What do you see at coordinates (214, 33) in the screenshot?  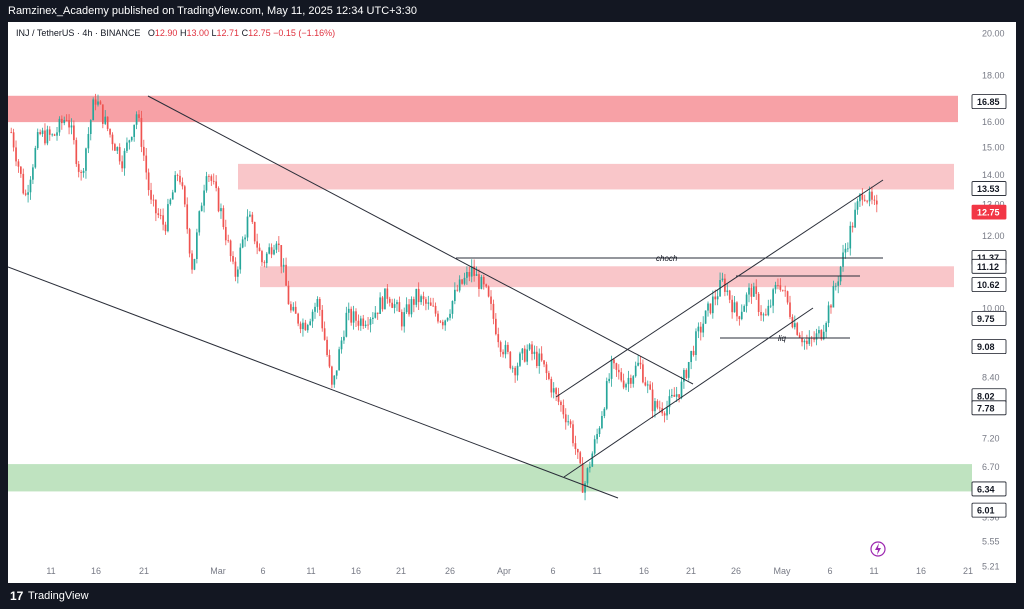 I see `low-label: L` at bounding box center [214, 33].